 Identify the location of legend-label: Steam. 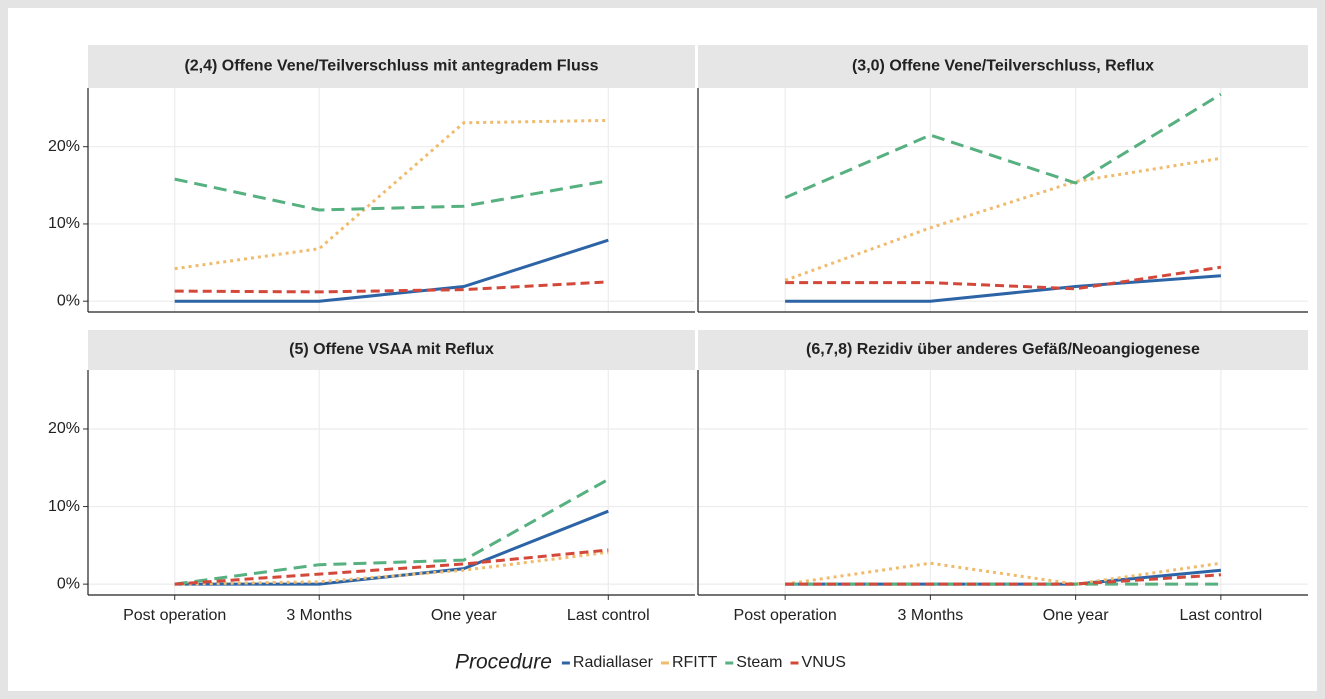
(759, 662).